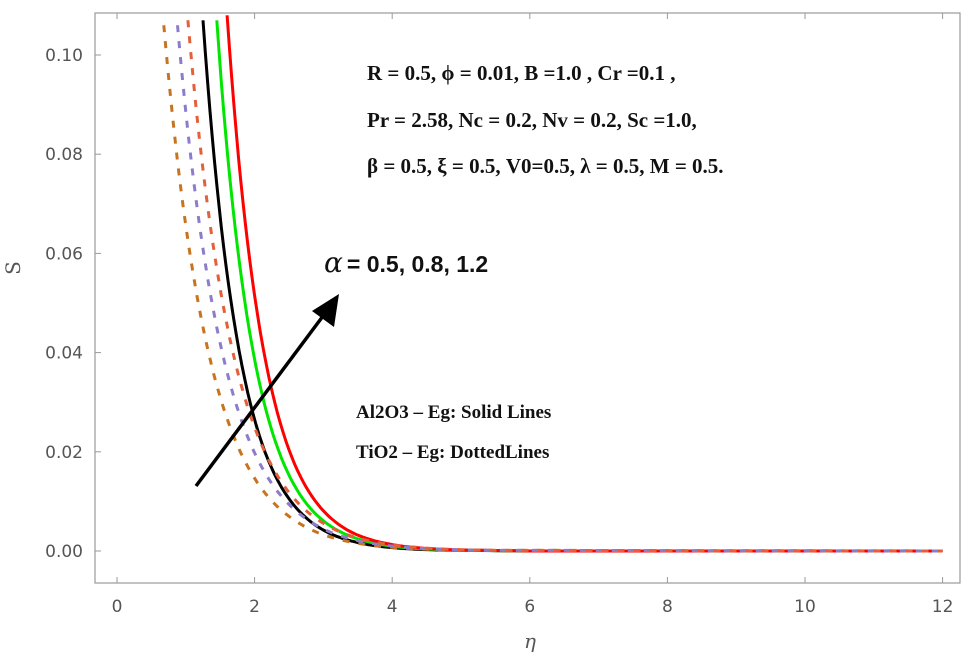 The height and width of the screenshot is (668, 969). I want to click on y-tick-label: 0.10, so click(64, 56).